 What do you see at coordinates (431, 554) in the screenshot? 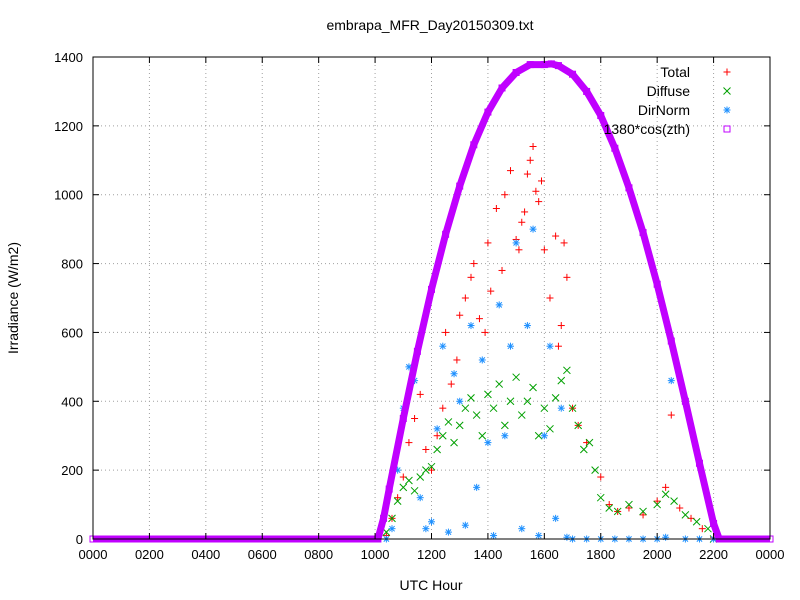
I see `x-tick-label: 1200` at bounding box center [431, 554].